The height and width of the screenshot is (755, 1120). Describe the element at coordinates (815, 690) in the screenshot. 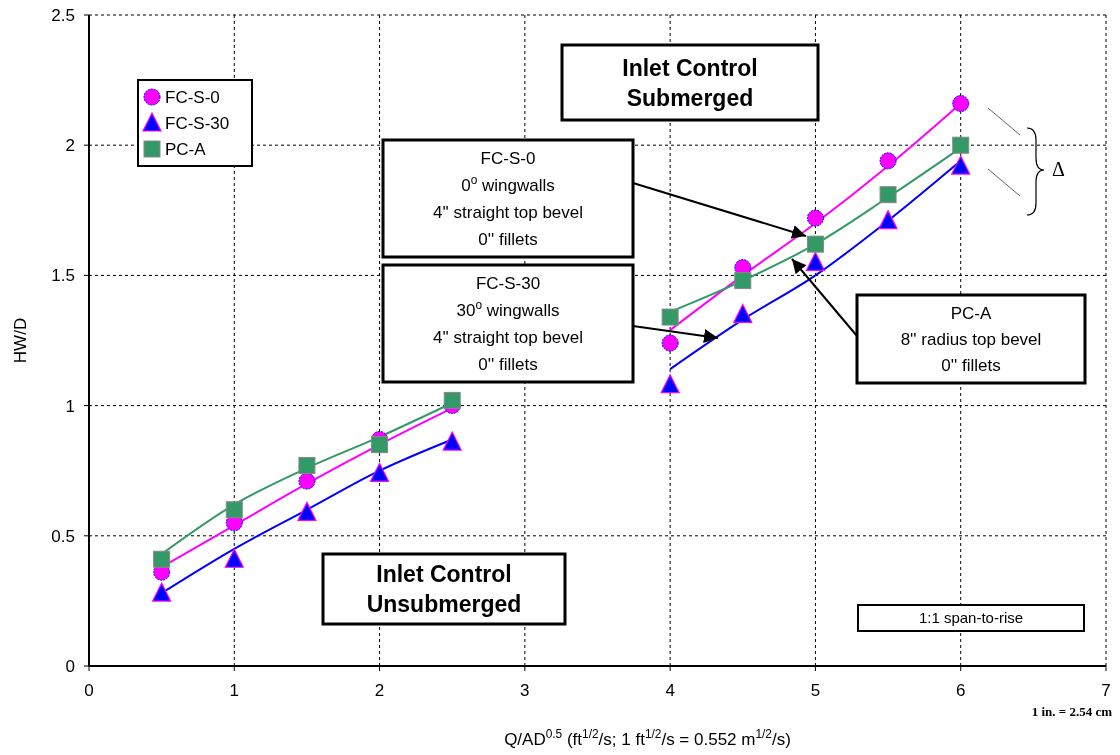

I see `x-tick-label: 5` at that location.